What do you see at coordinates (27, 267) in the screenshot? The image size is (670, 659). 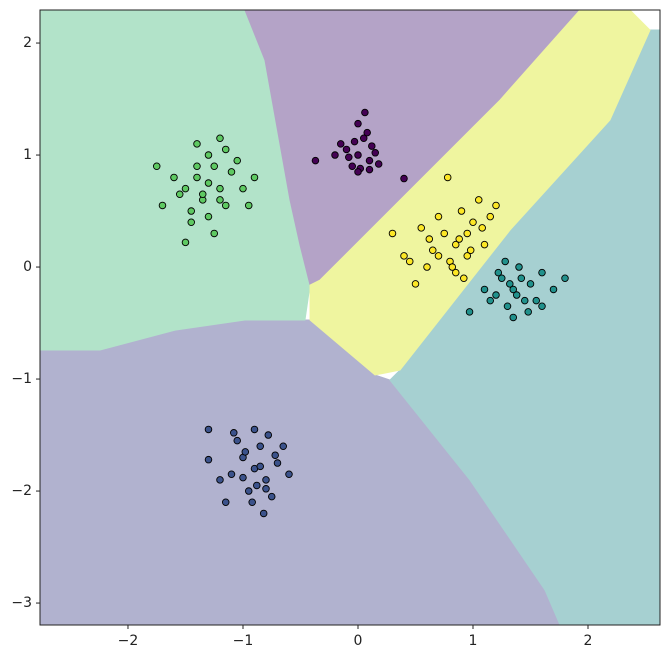 I see `y-tick-label: 0` at bounding box center [27, 267].